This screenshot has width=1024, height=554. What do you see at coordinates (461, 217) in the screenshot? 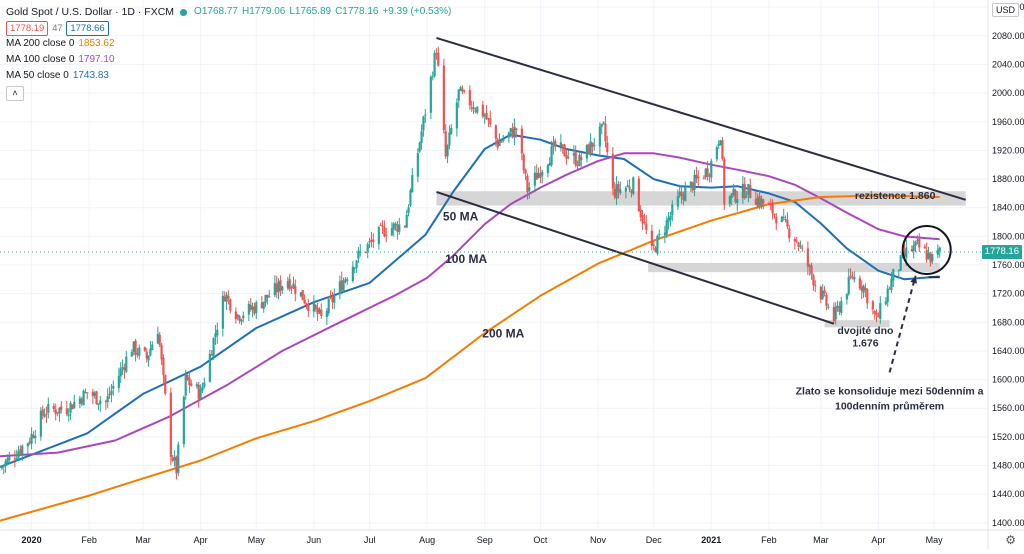
I see `annotation-label: 50 MA` at bounding box center [461, 217].